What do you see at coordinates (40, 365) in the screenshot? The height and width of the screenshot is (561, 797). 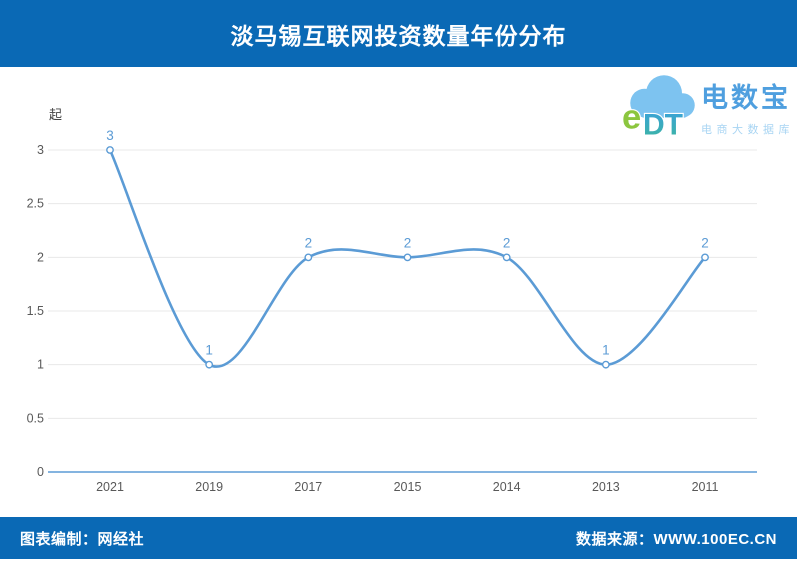 I see `y-tick-label: 1` at bounding box center [40, 365].